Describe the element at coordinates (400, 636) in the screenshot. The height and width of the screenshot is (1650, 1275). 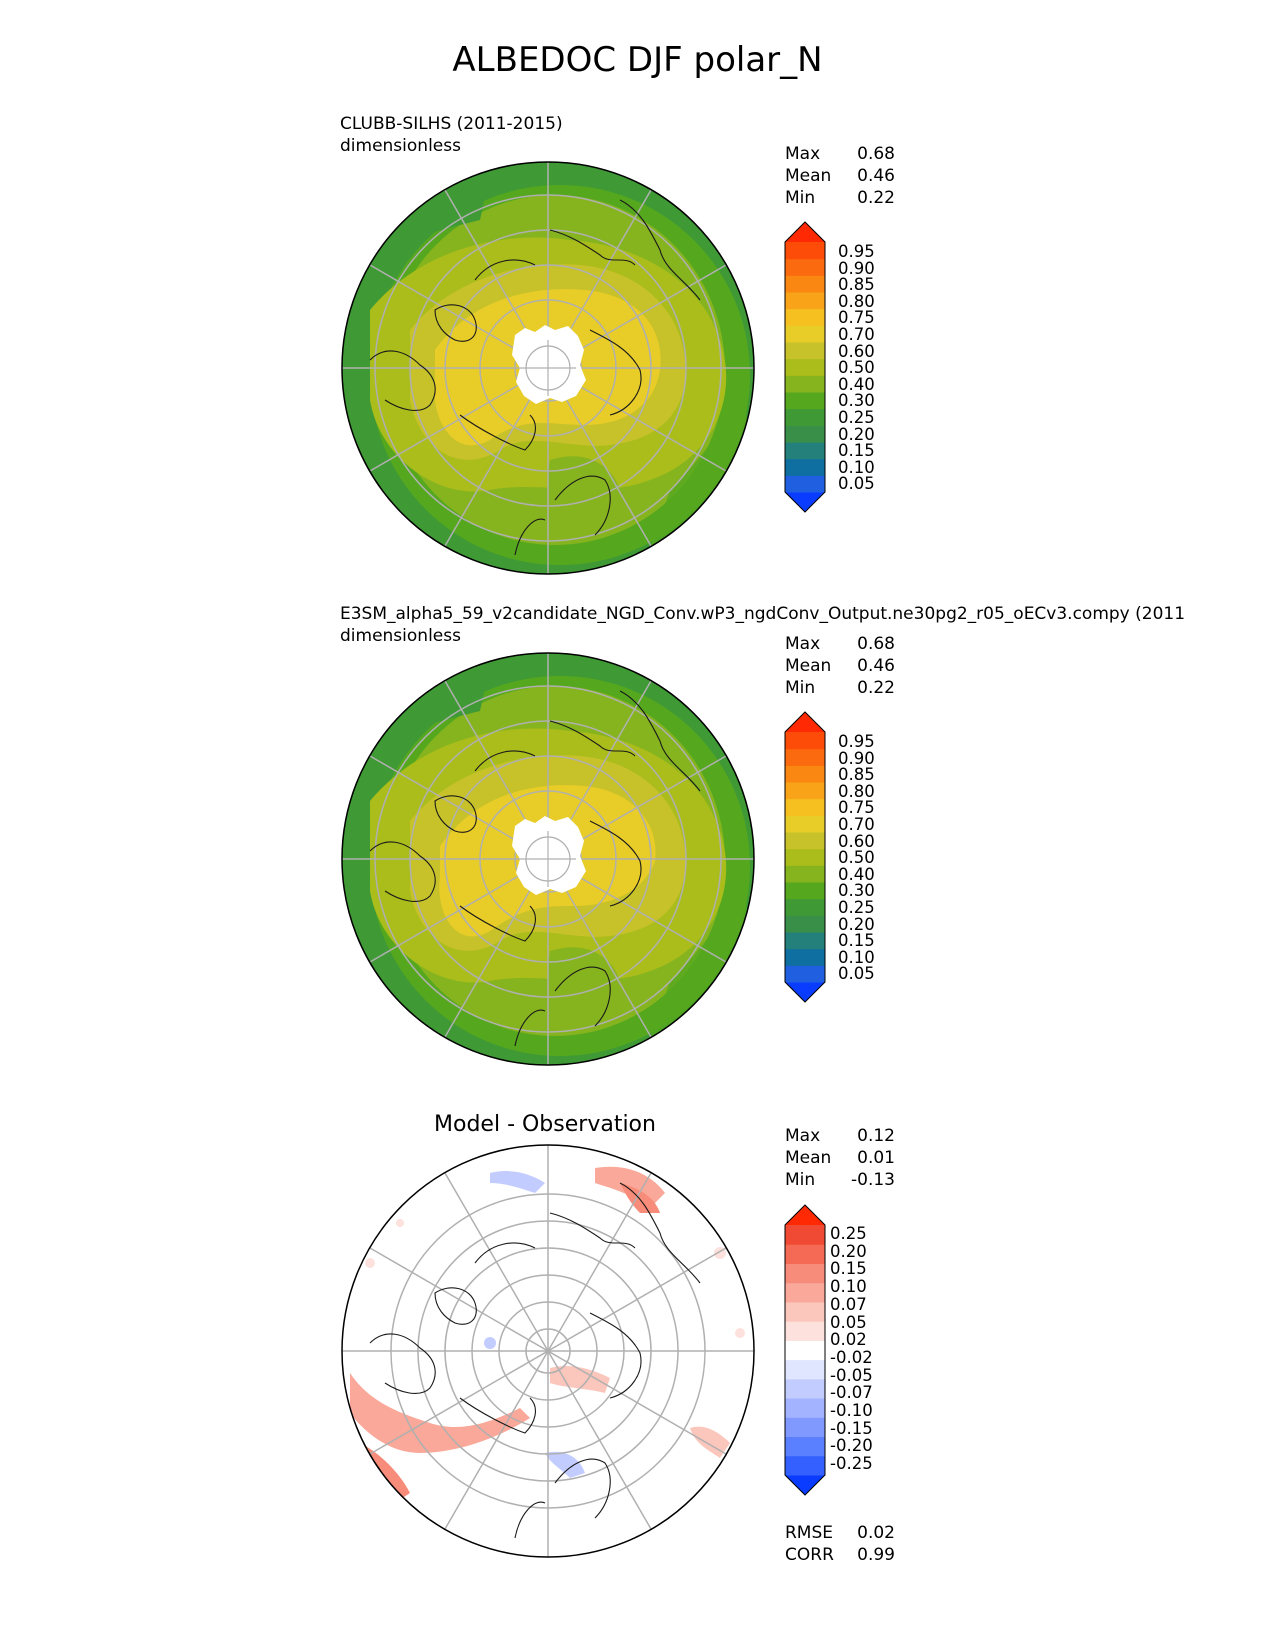
I see `panel-2-units: dimensionless` at that location.